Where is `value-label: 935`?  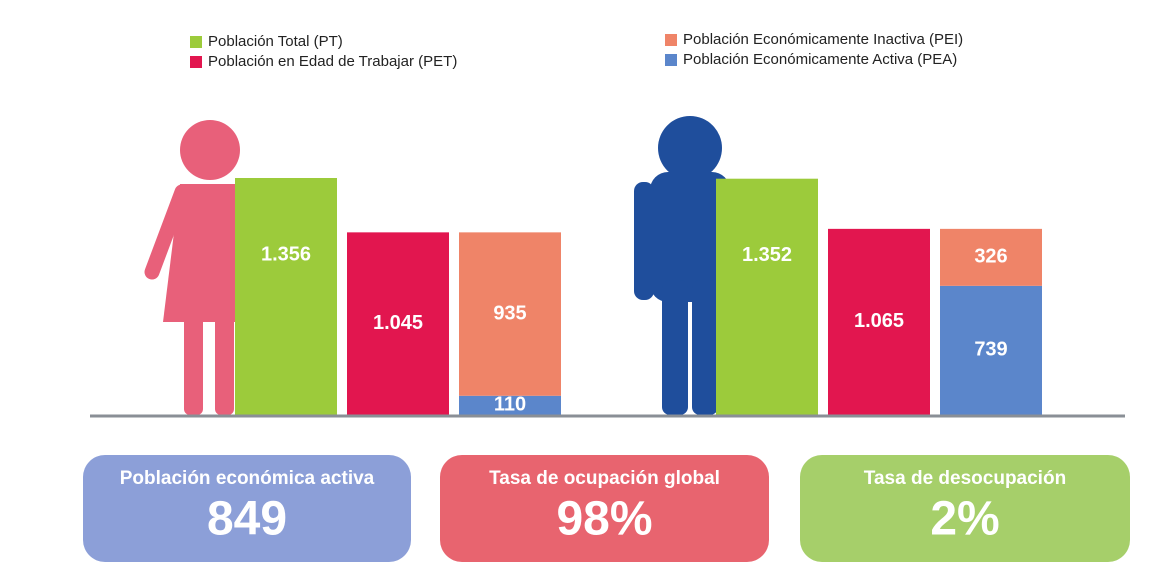 value-label: 935 is located at coordinates (509, 313).